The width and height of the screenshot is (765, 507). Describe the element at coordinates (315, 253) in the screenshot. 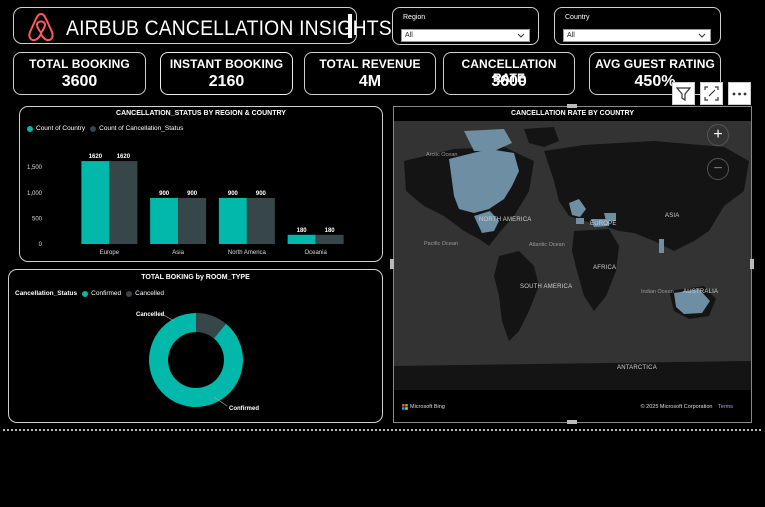

I see `x-tick-label: Oceania` at that location.